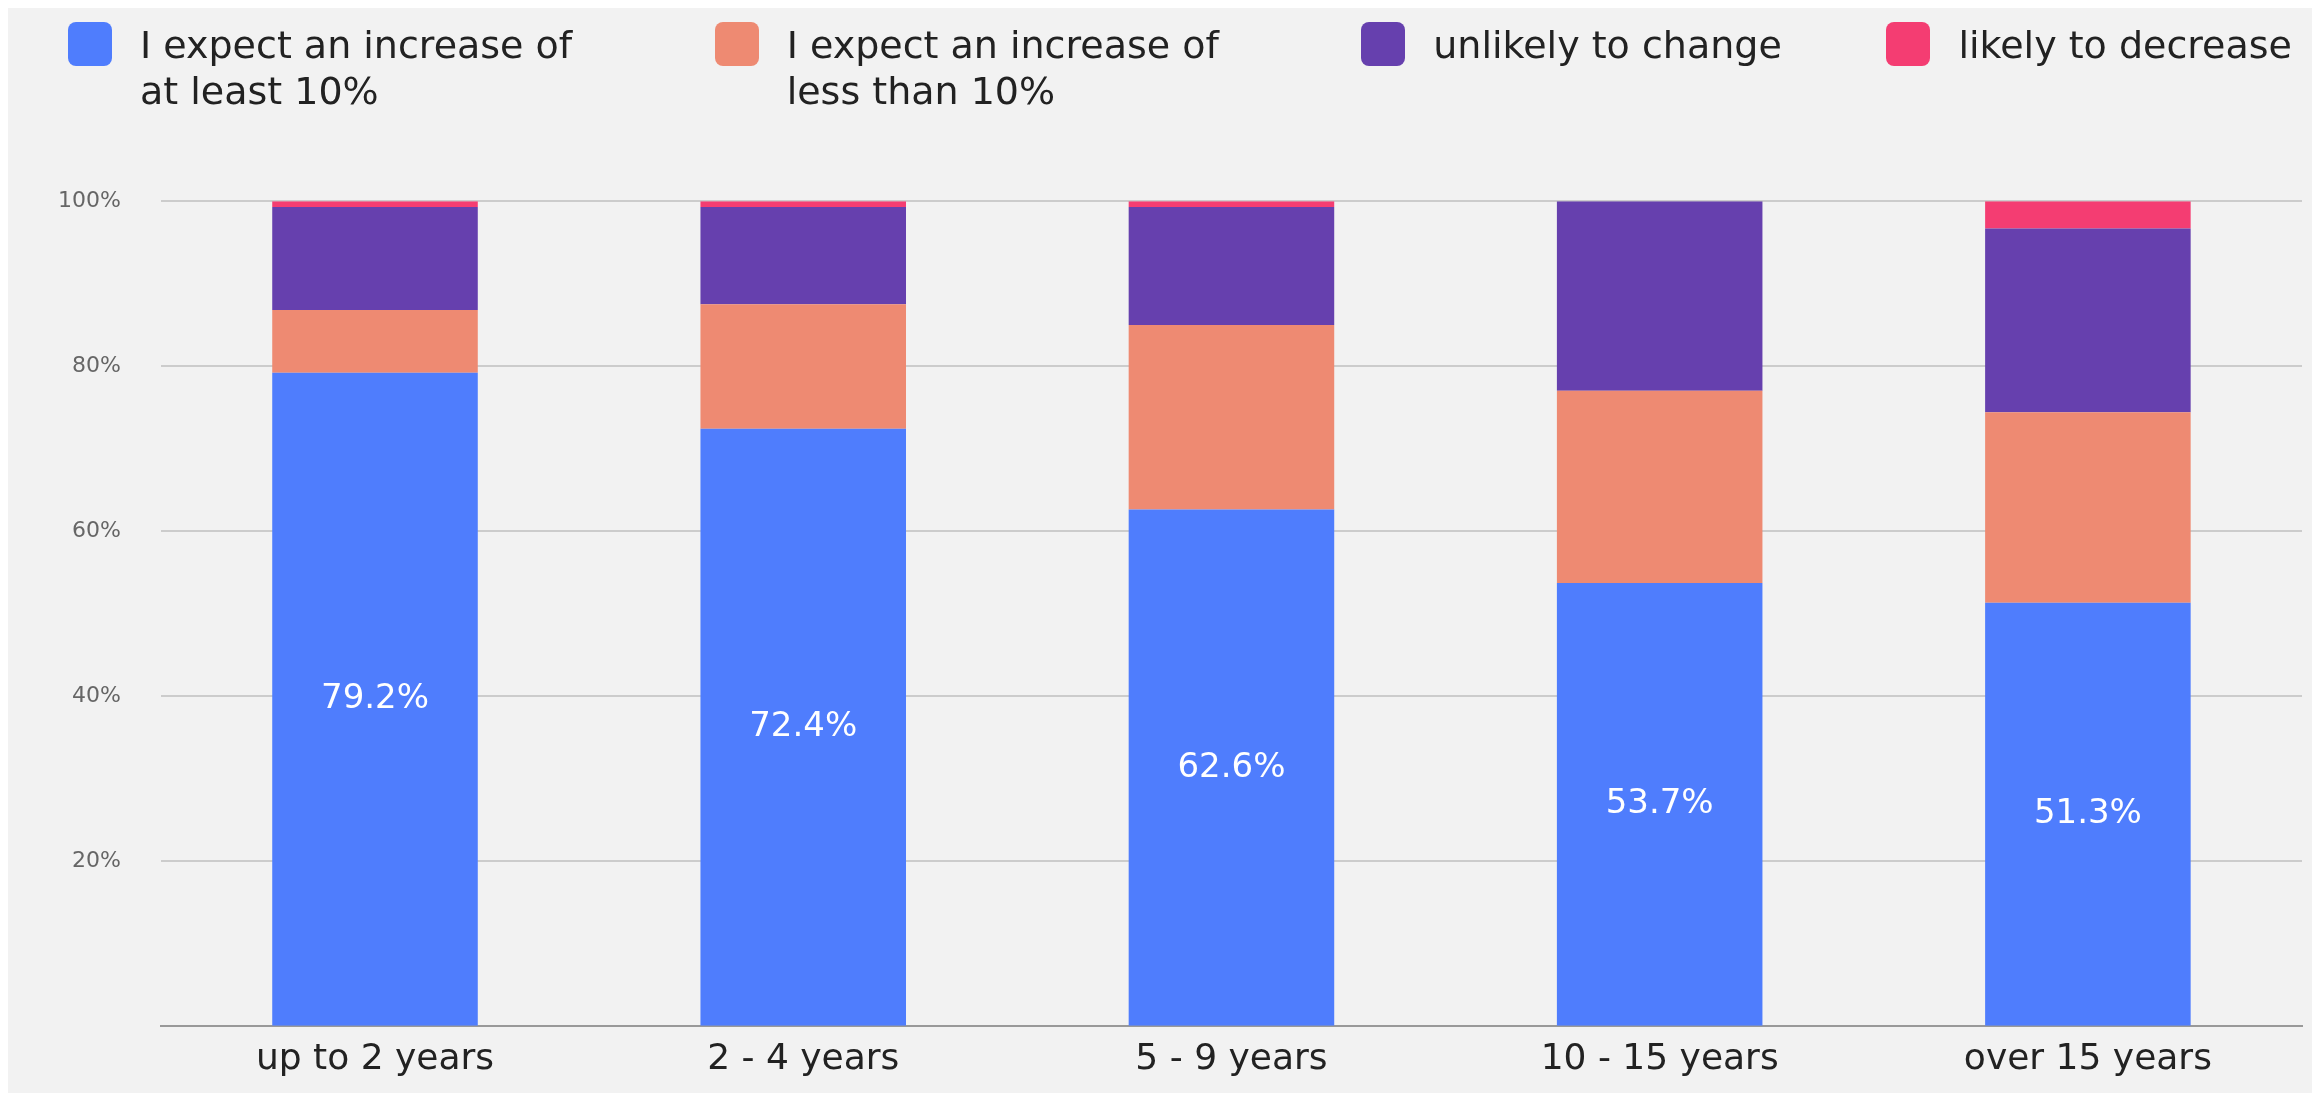 This screenshot has height=1105, width=2320. What do you see at coordinates (2125, 45) in the screenshot?
I see `legend-label: likely to decrease` at bounding box center [2125, 45].